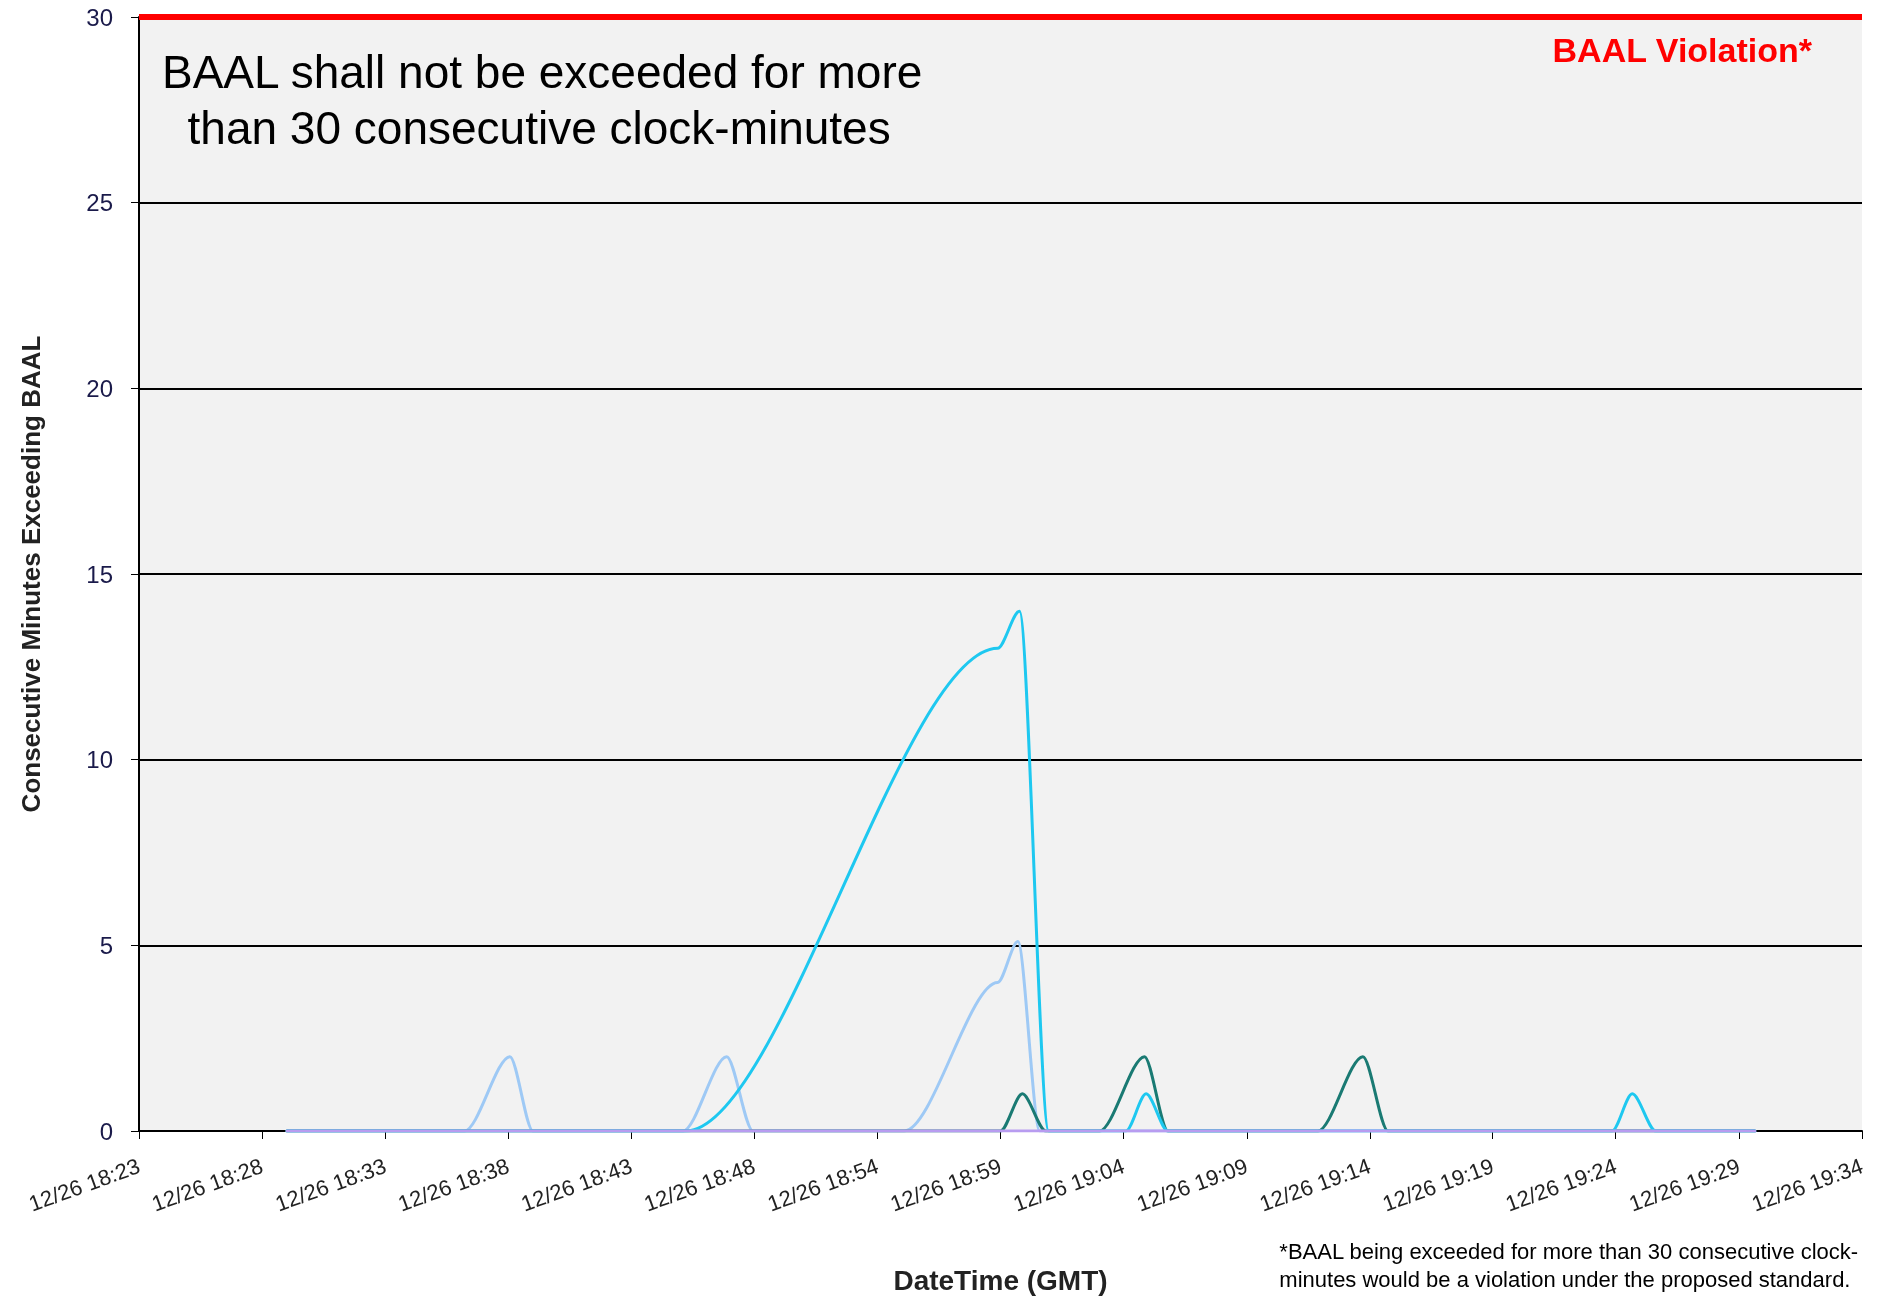 Image resolution: width=1879 pixels, height=1301 pixels. Describe the element at coordinates (207, 1185) in the screenshot. I see `x-tick-label: 12/26 18:28` at that location.